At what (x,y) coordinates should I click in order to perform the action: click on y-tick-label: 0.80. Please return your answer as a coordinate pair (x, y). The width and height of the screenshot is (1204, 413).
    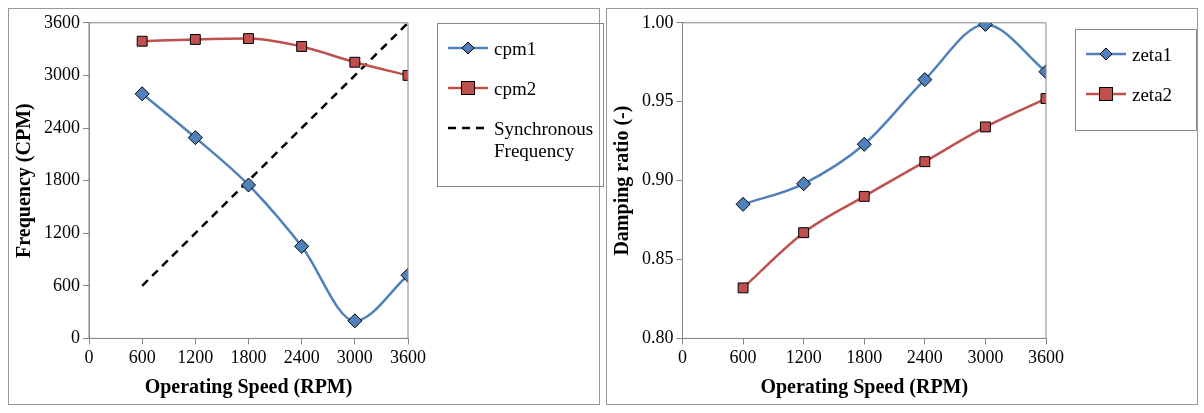
    Looking at the image, I should click on (658, 337).